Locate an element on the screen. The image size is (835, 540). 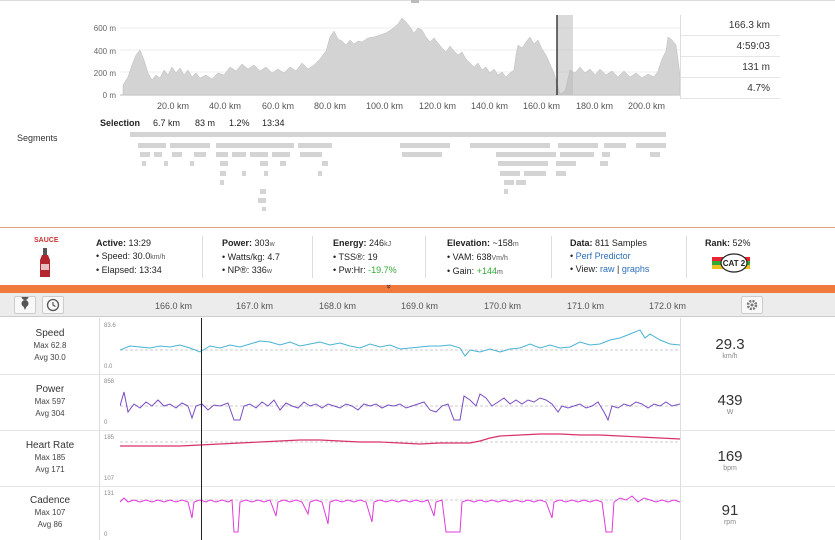
stream-current-value: 91 is located at coordinates (730, 510).